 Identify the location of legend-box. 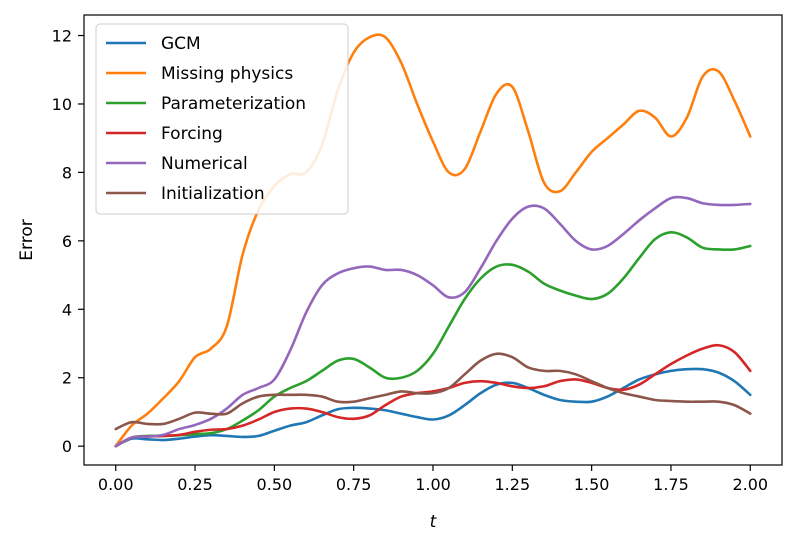
(222, 119).